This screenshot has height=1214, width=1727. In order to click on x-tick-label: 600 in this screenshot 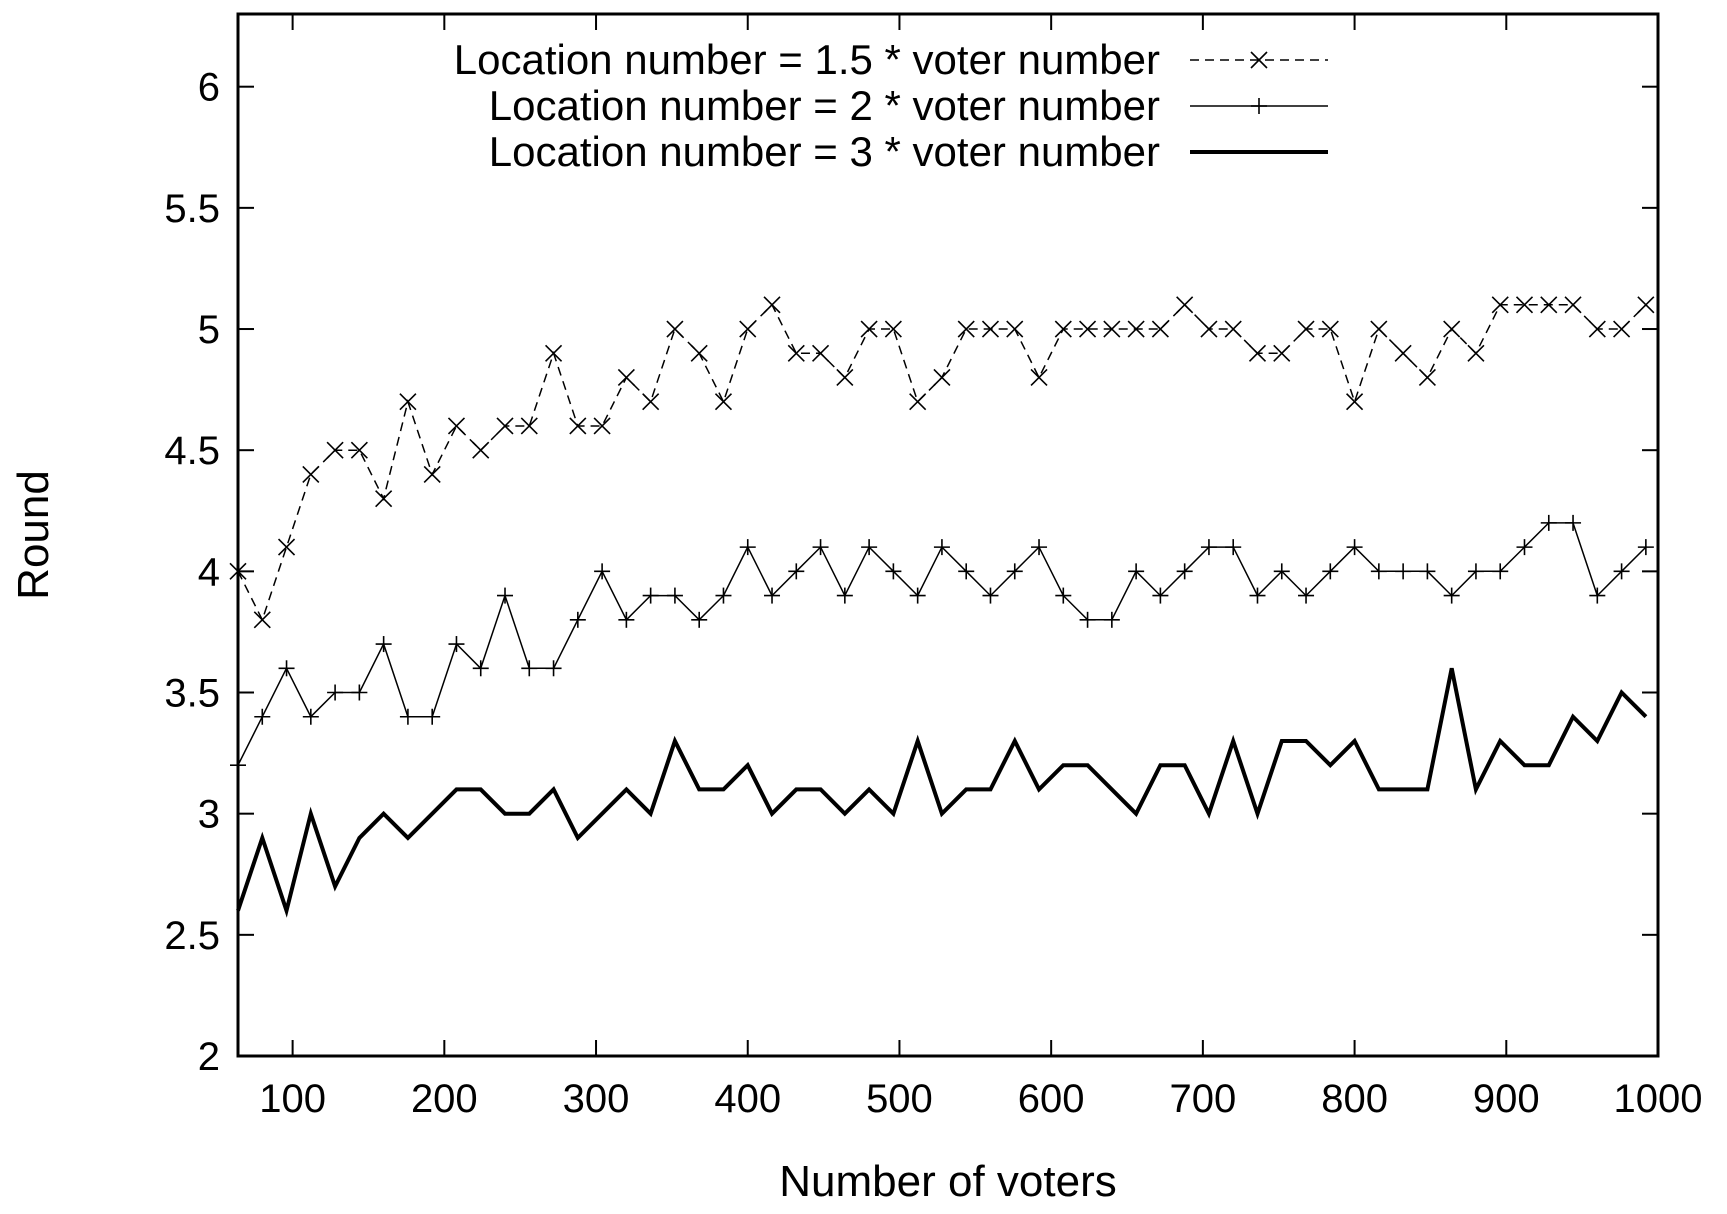, I will do `click(1051, 1099)`.